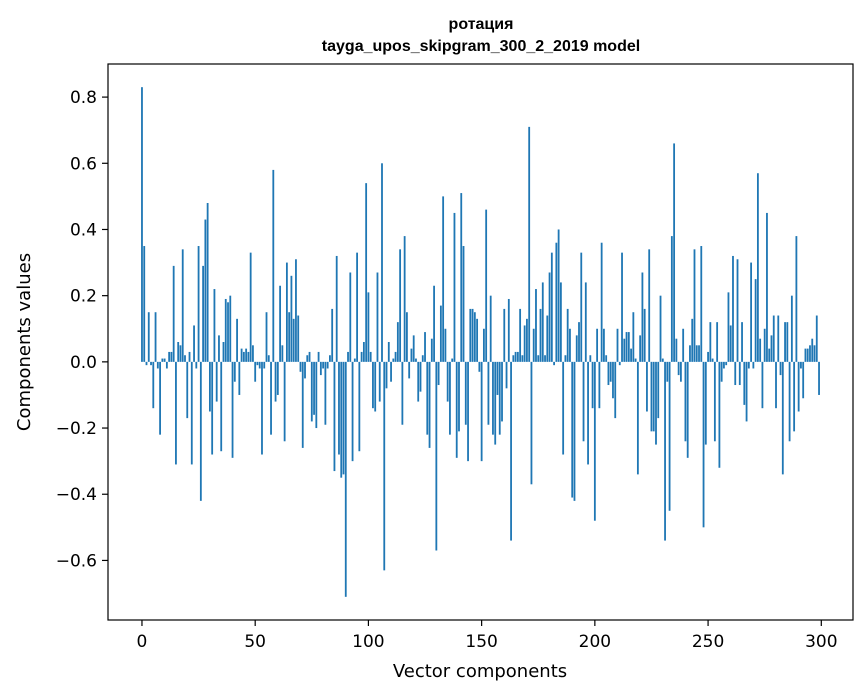 This screenshot has width=867, height=696. Describe the element at coordinates (595, 642) in the screenshot. I see `x-tick-label: 200` at that location.